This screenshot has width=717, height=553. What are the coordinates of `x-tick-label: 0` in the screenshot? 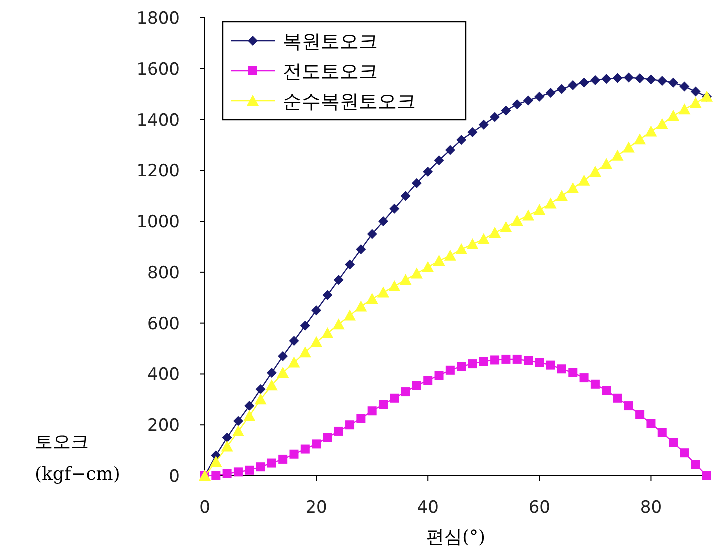 It's located at (205, 508).